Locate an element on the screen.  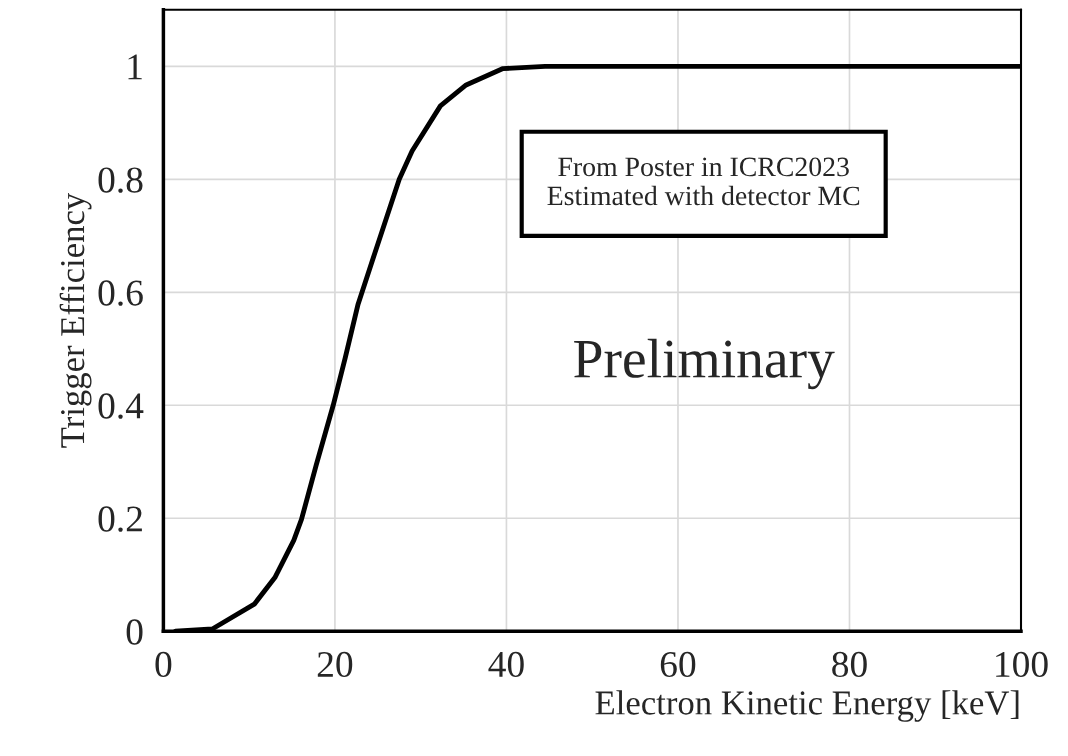
x-tick-label: 40 is located at coordinates (506, 664).